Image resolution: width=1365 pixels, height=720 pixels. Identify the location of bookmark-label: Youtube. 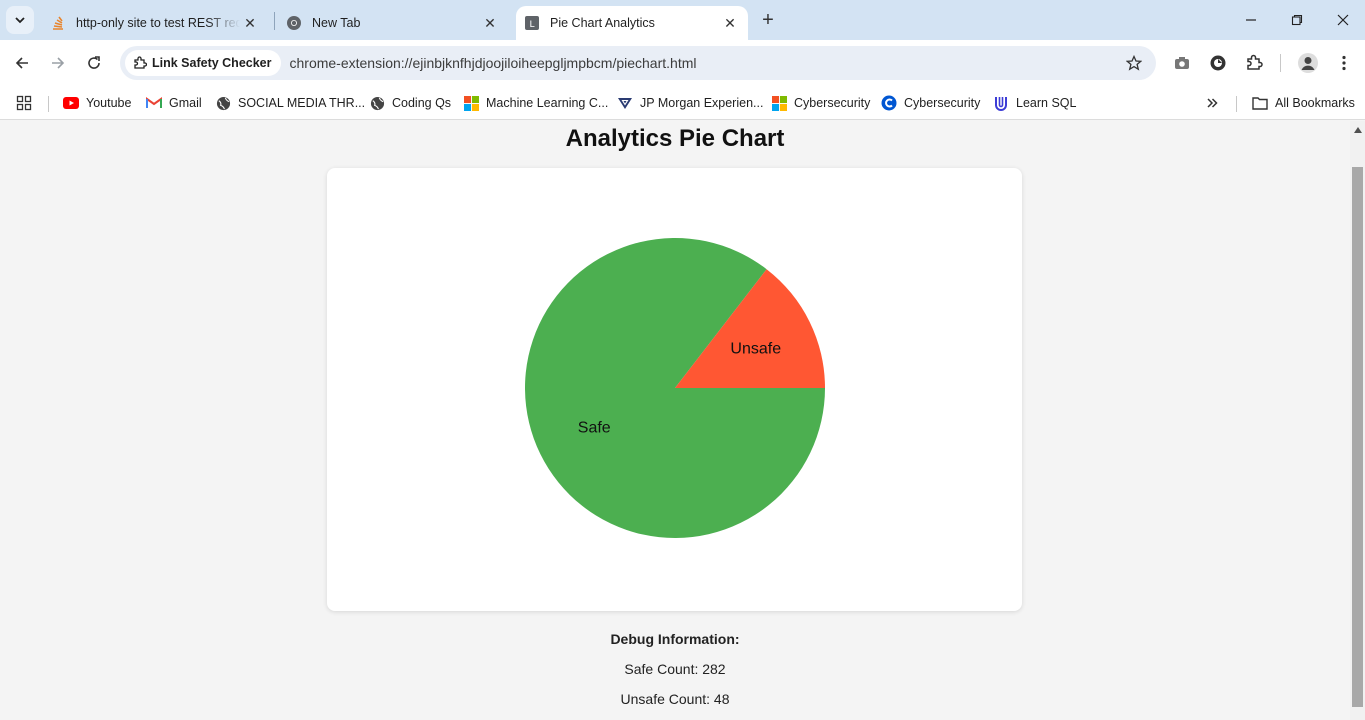
(109, 103).